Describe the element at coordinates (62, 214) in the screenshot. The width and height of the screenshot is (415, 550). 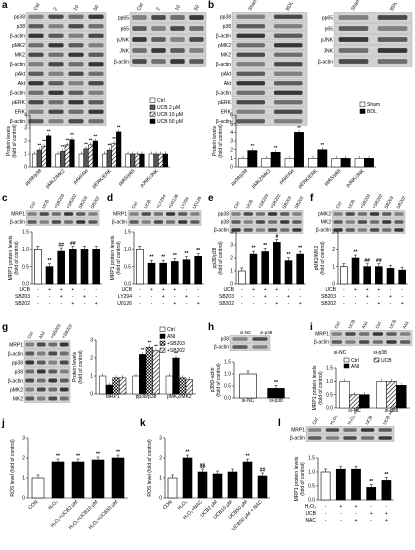
I see `blot-c-strip` at that location.